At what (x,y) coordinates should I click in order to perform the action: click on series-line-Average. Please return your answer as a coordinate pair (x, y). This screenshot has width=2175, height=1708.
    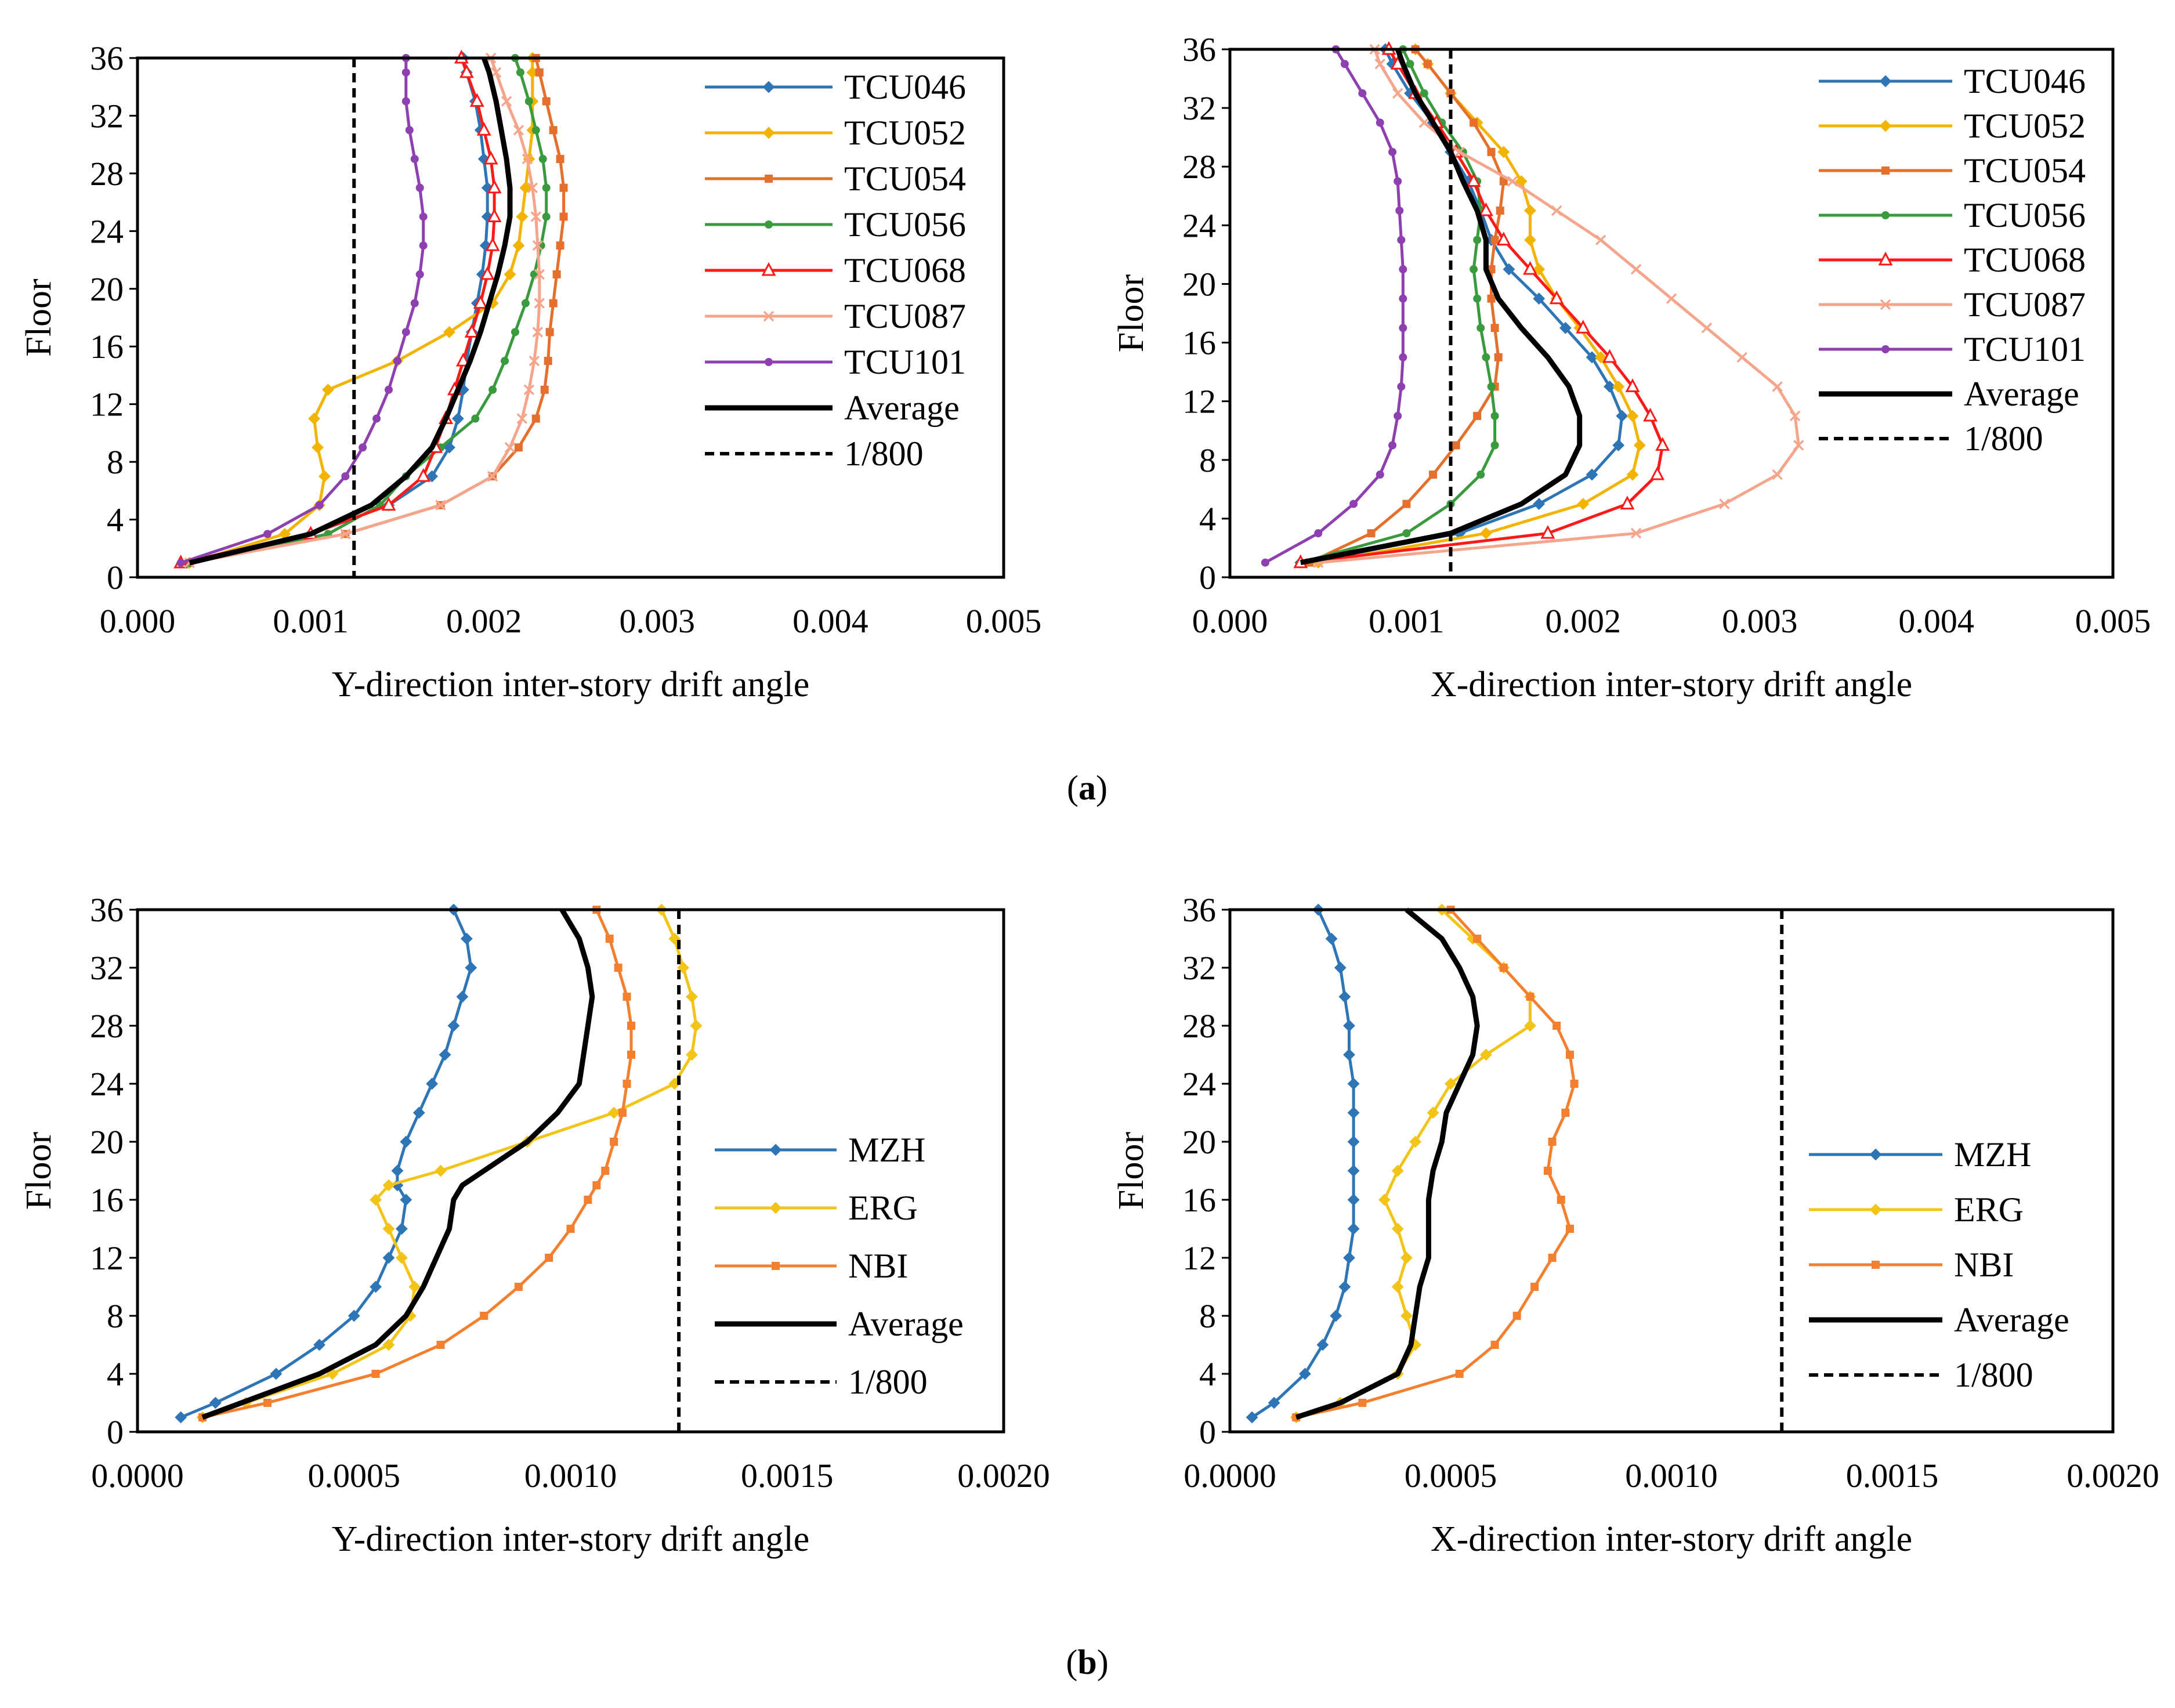
    Looking at the image, I should click on (351, 311).